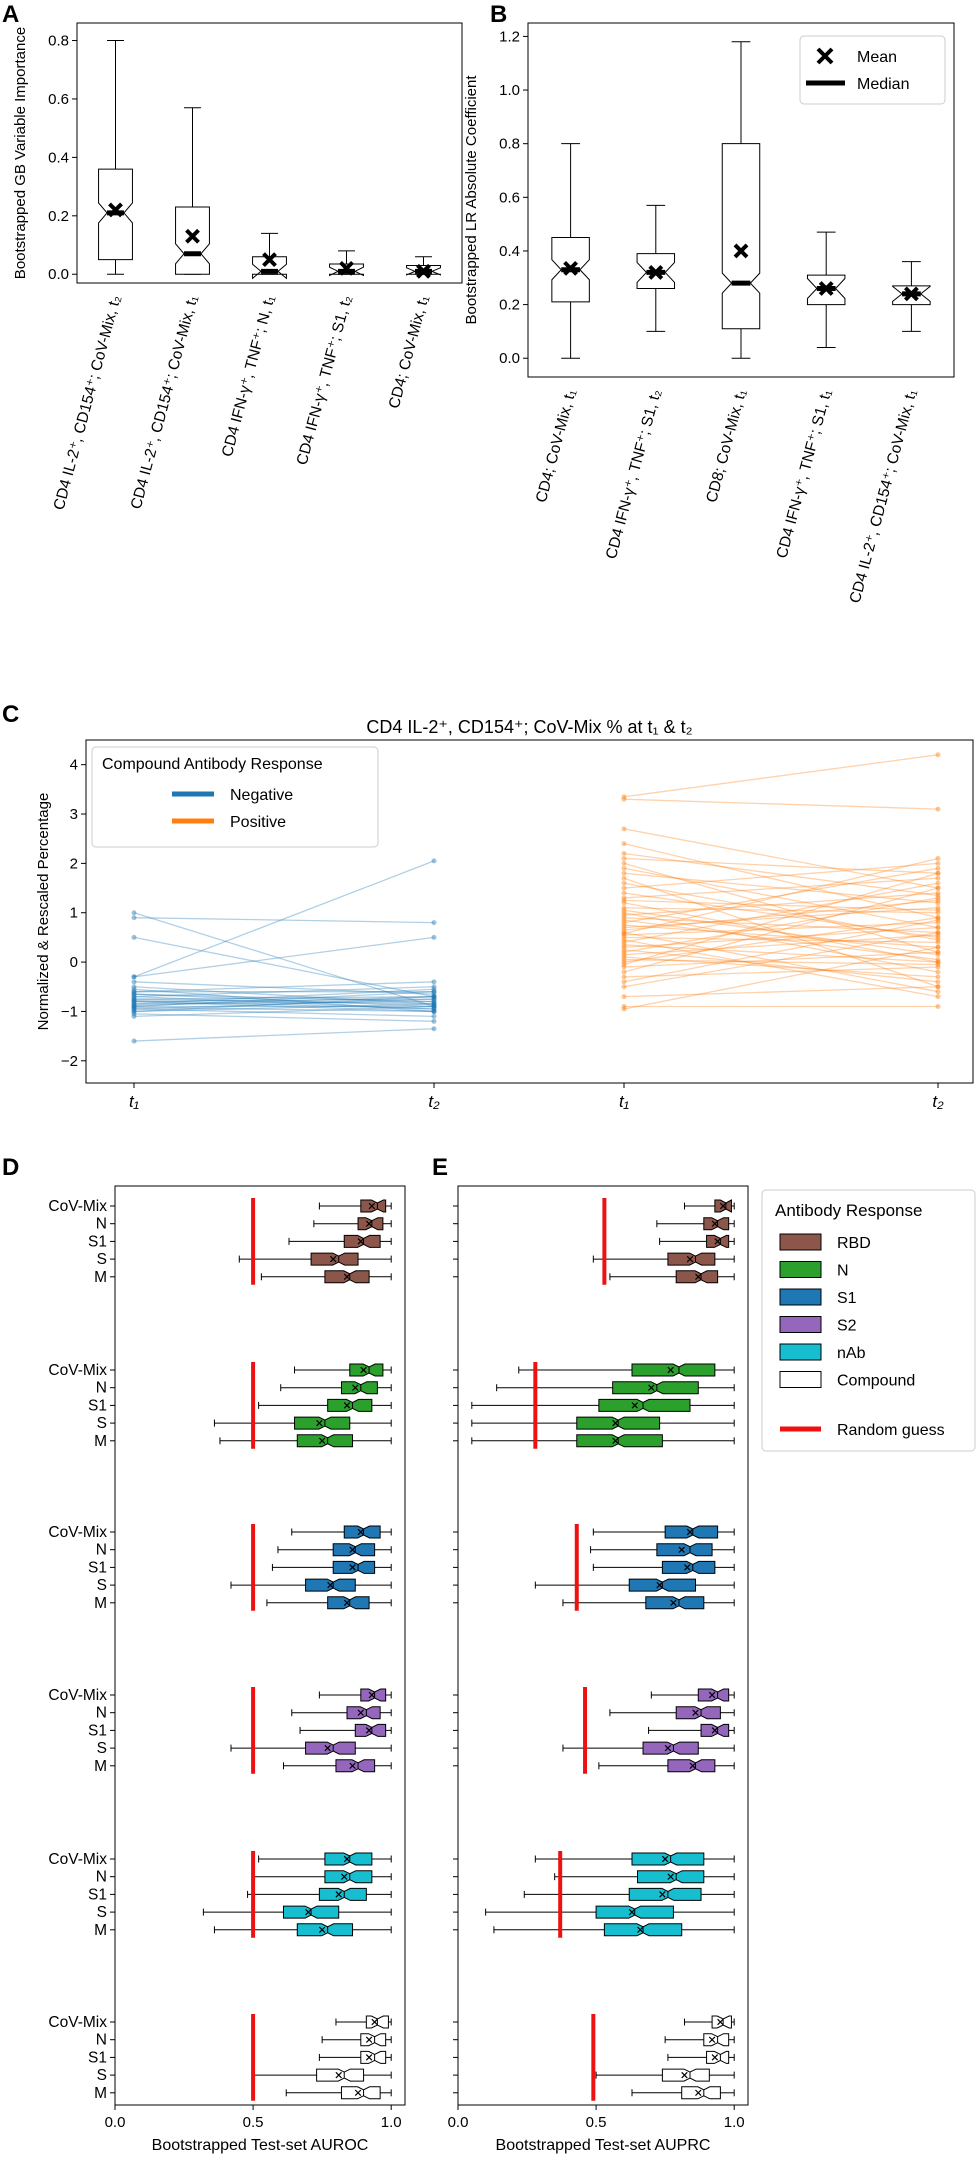  Describe the element at coordinates (43, 912) in the screenshot. I see `y-axis-label: Normalized & Rescaled Percentage` at that location.